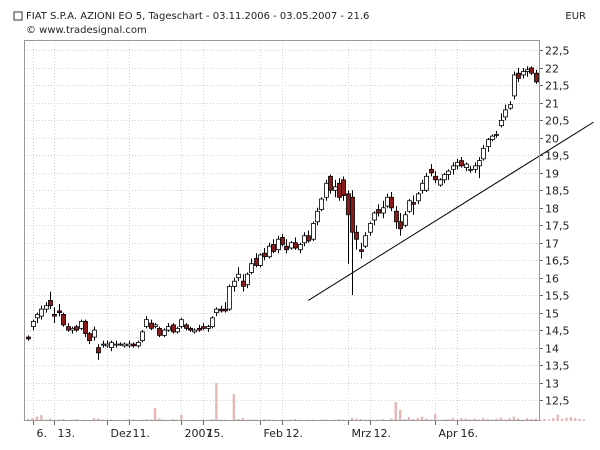 The height and width of the screenshot is (450, 600). What do you see at coordinates (557, 296) in the screenshot?
I see `y-tick-label: 15,5` at bounding box center [557, 296].